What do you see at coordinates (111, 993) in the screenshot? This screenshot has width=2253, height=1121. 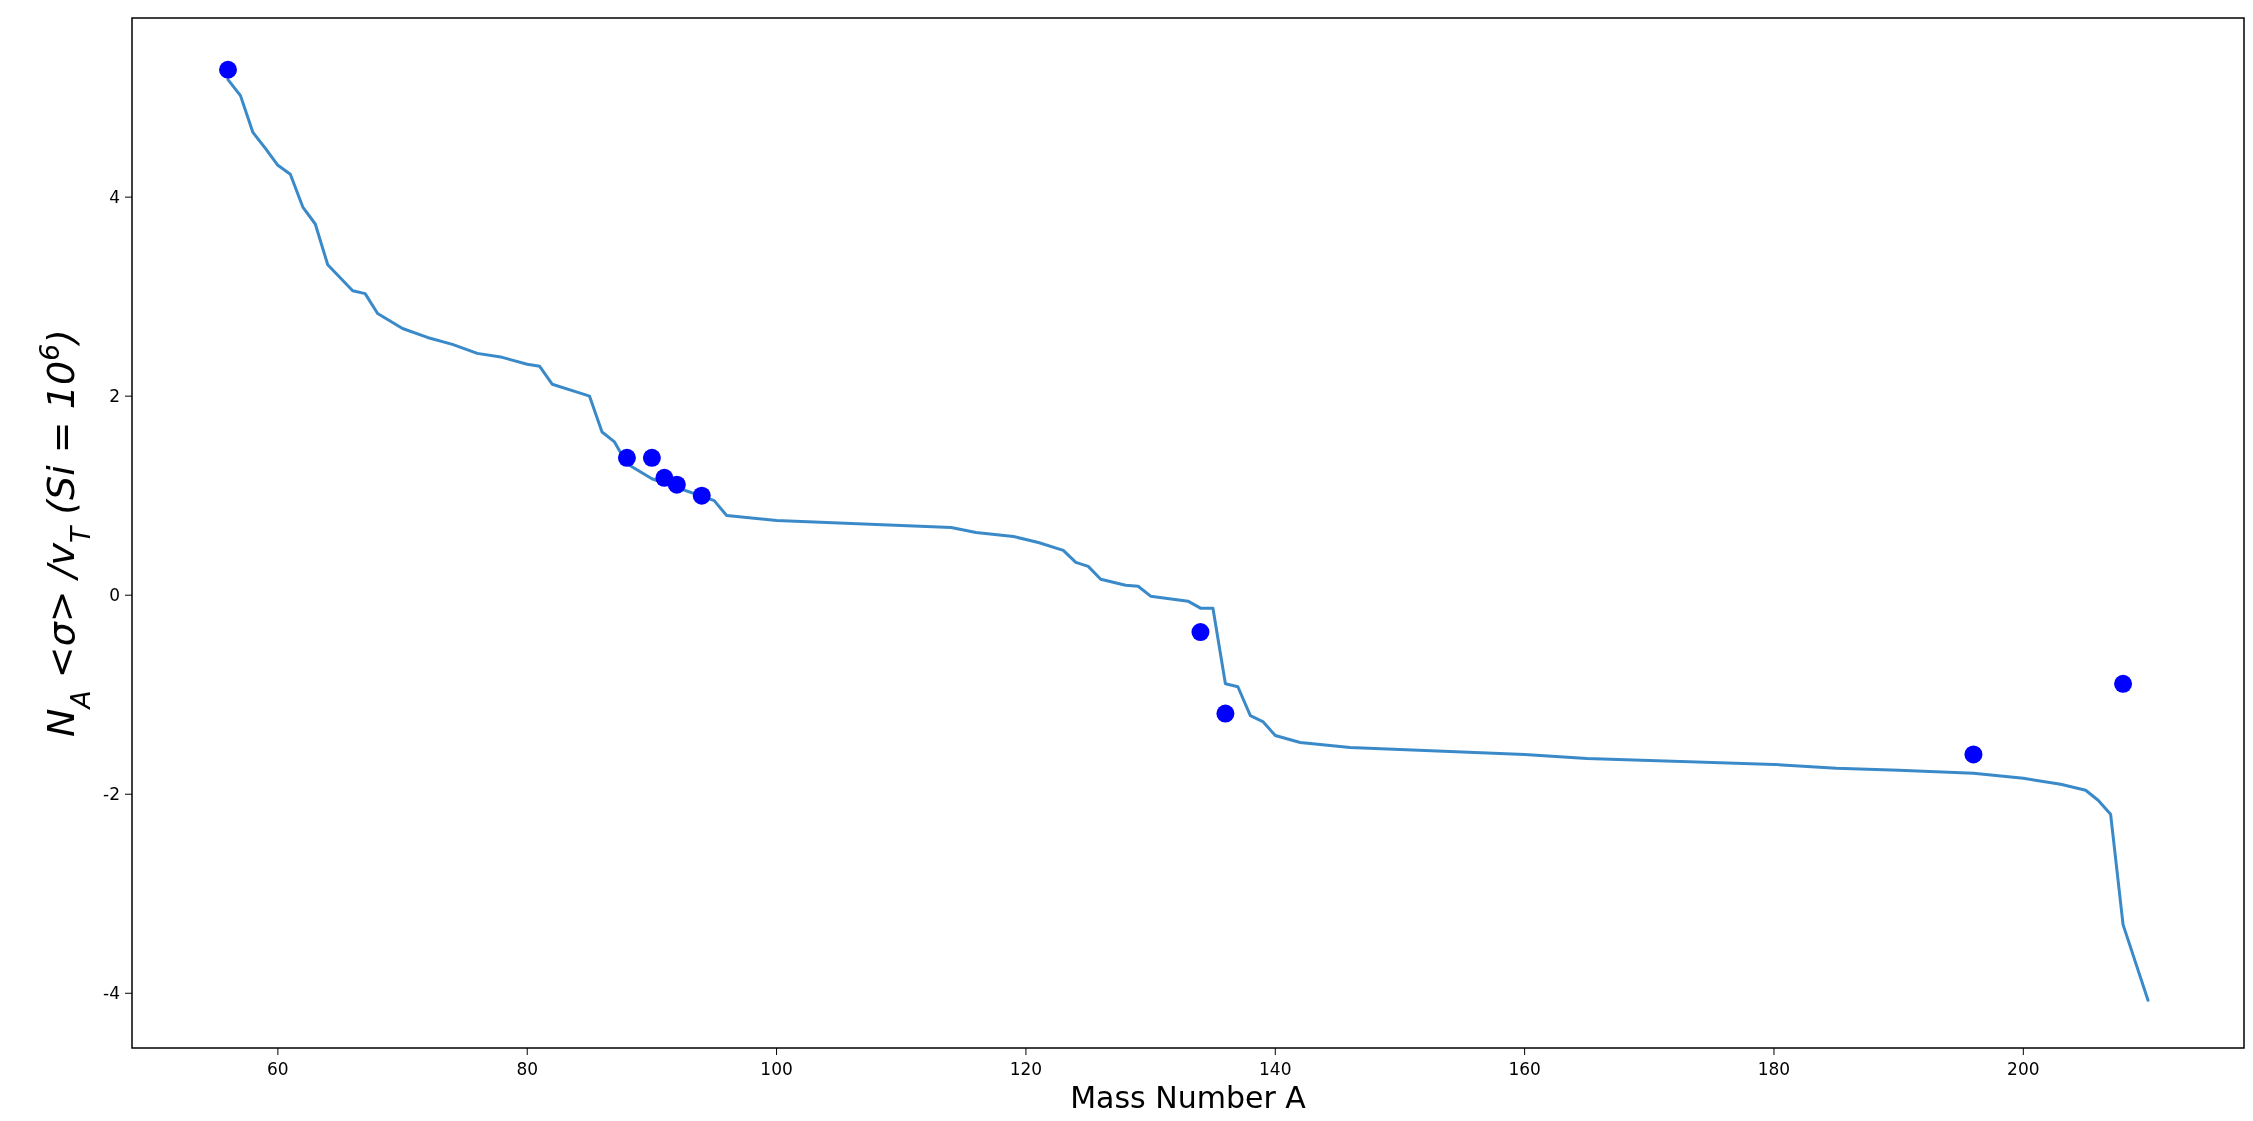 I see `y-tick-label: -4` at bounding box center [111, 993].